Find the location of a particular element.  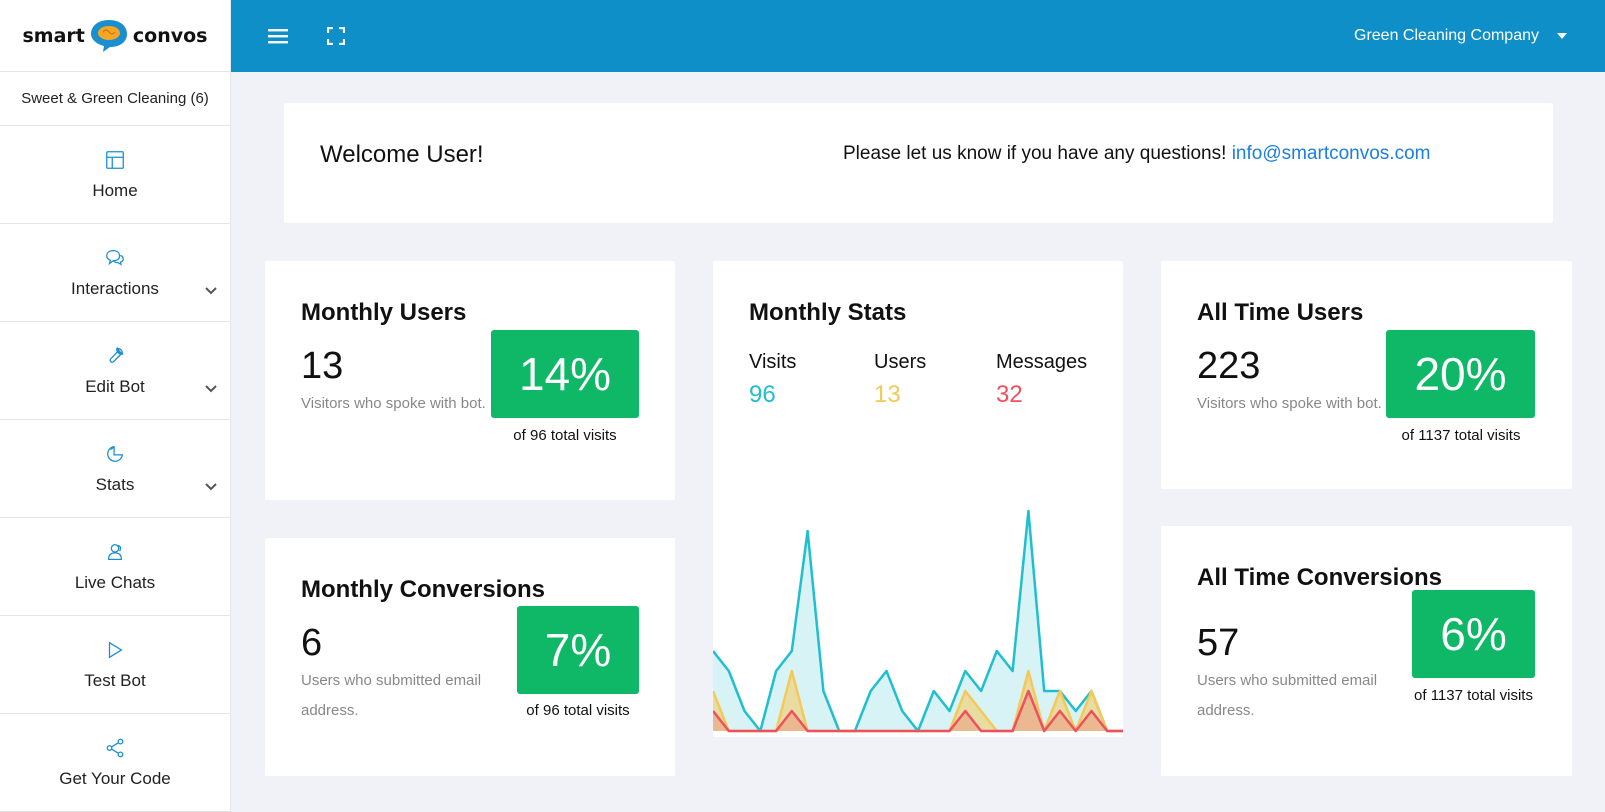

card-title: Monthly Users is located at coordinates (384, 312).